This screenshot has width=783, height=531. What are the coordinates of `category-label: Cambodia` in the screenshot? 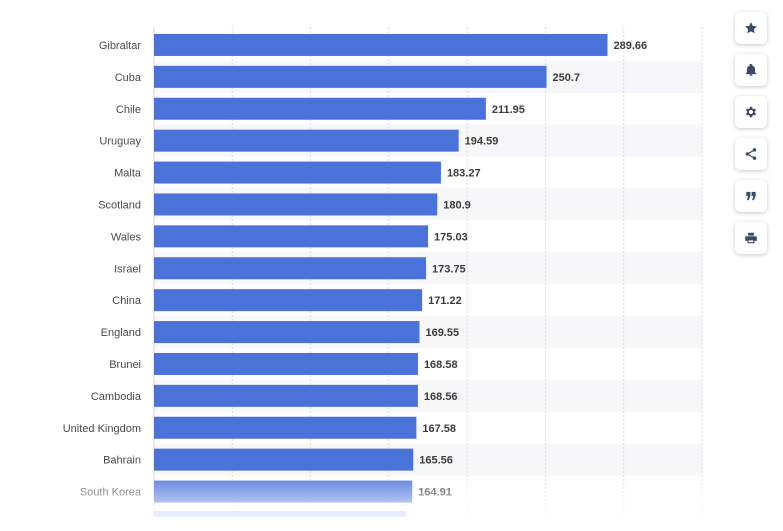 It's located at (116, 397).